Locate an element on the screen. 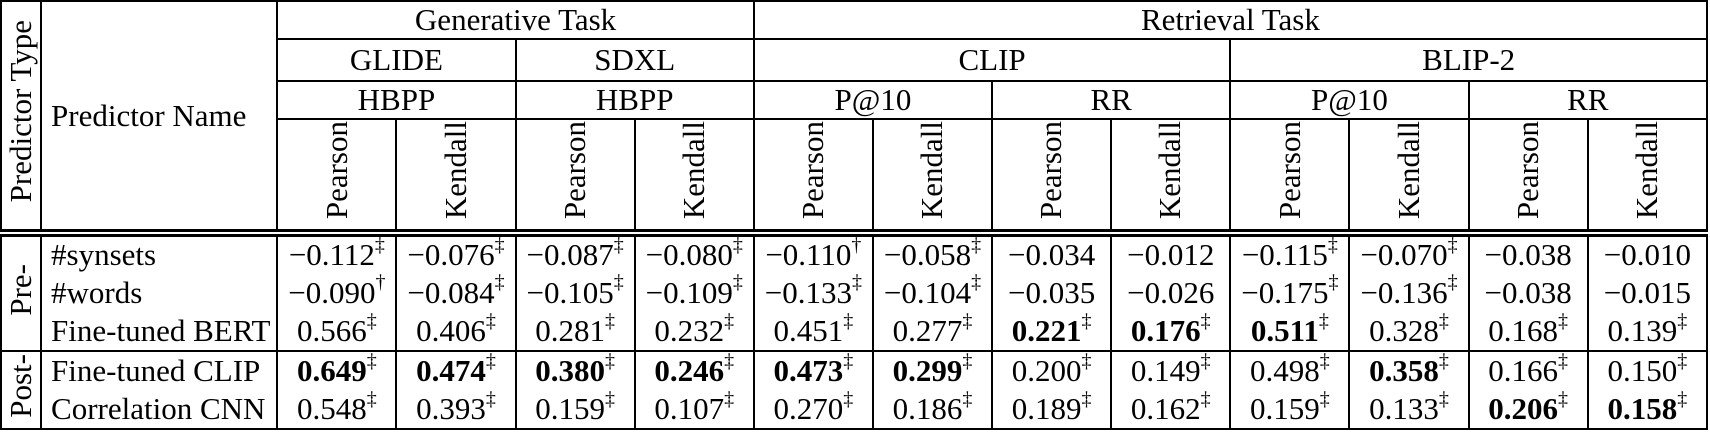 The height and width of the screenshot is (443, 1710). model-header: SDXL is located at coordinates (634, 60).